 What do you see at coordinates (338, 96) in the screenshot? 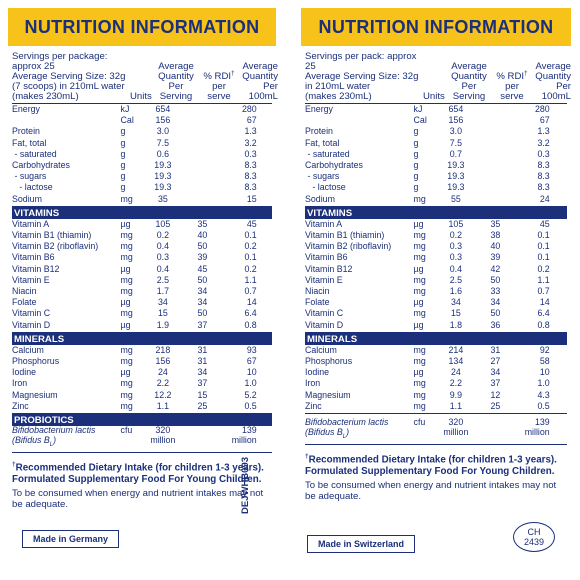
I see `serving-line: (makes 230mL)` at bounding box center [338, 96].